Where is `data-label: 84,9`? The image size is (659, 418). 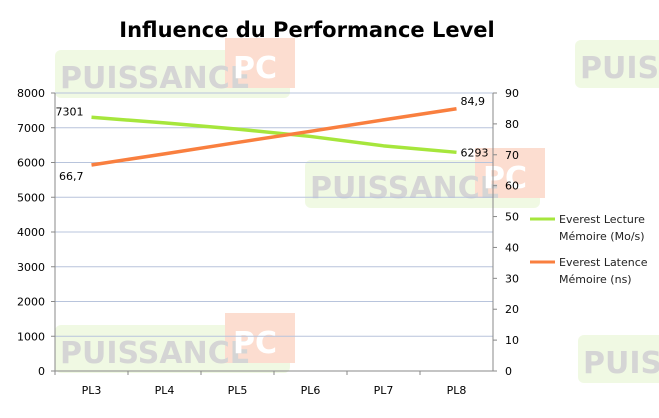
data-label: 84,9 is located at coordinates (473, 101).